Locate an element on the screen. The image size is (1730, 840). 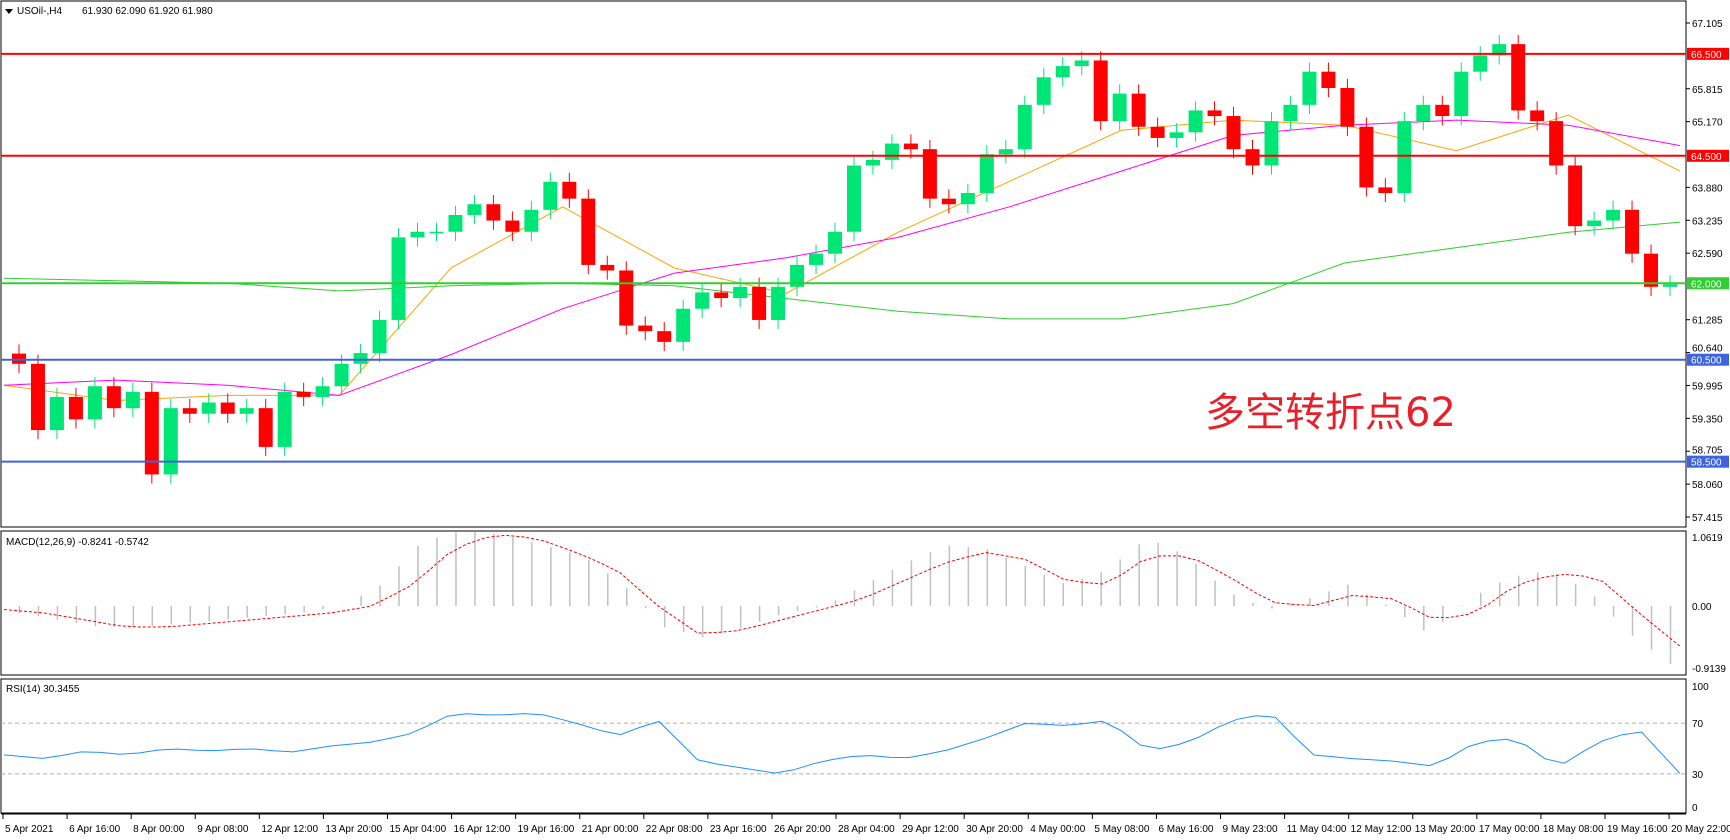
time-tick-label: 28 Apr 04:00 is located at coordinates (866, 829).